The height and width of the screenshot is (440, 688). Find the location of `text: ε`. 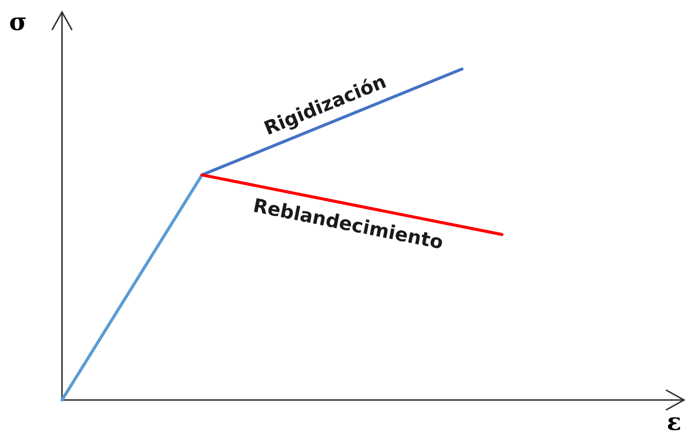

text: ε is located at coordinates (674, 421).